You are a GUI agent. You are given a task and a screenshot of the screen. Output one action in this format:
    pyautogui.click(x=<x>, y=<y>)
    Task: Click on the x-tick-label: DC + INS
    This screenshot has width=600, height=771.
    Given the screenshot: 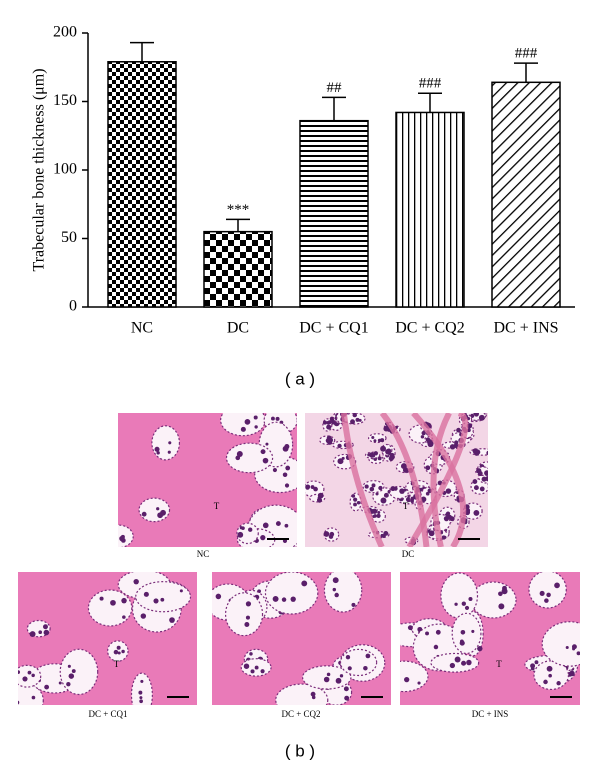 What is the action you would take?
    pyautogui.click(x=525, y=328)
    